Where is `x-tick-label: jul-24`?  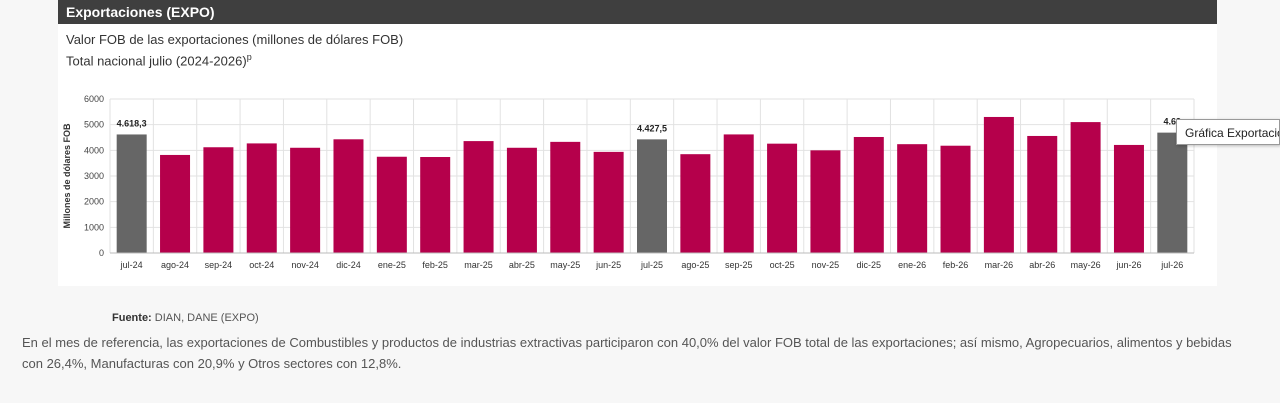
x-tick-label: jul-24 is located at coordinates (131, 265).